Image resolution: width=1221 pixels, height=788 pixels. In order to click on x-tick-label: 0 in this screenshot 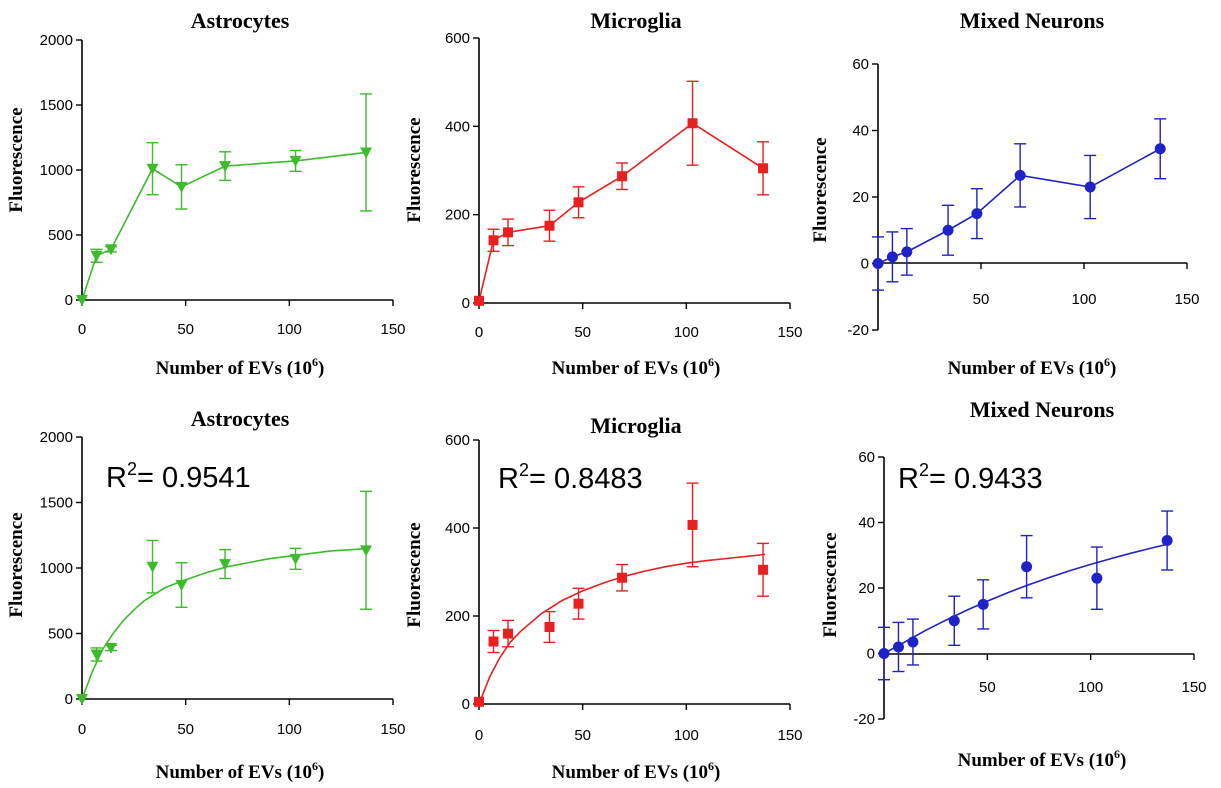, I will do `click(479, 332)`.